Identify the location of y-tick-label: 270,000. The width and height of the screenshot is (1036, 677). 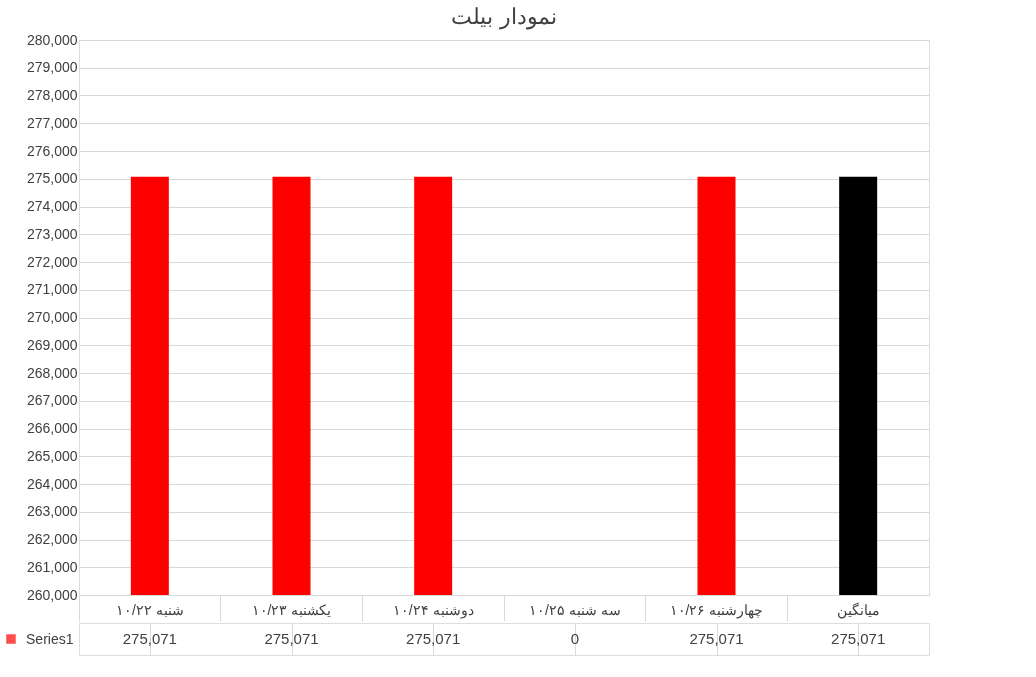
(52, 317).